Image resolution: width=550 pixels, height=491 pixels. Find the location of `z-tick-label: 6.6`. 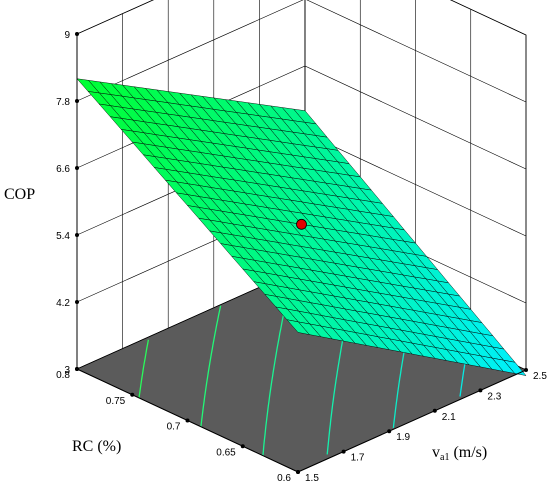

z-tick-label: 6.6 is located at coordinates (63, 169).